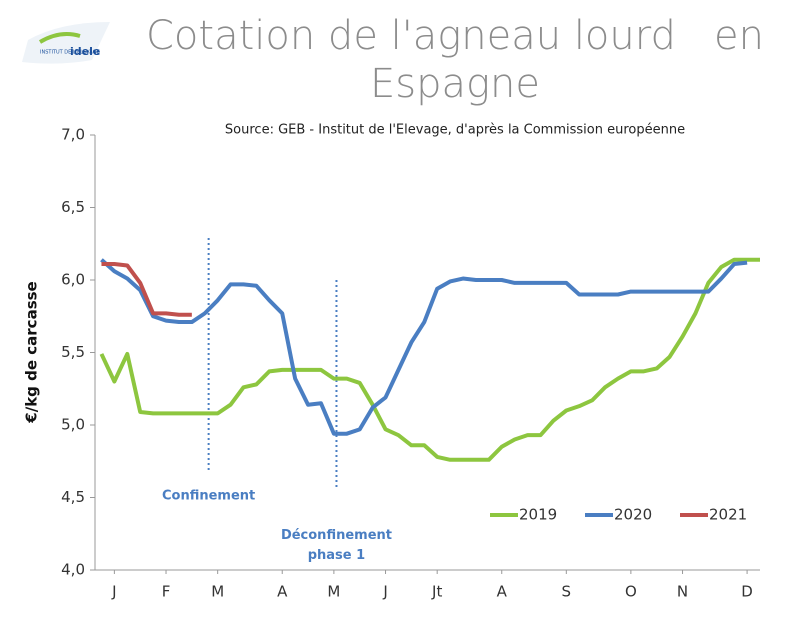  Describe the element at coordinates (70, 53) in the screenshot. I see `logo-text: INSTITUT DE L'ELEVAGE` at that location.